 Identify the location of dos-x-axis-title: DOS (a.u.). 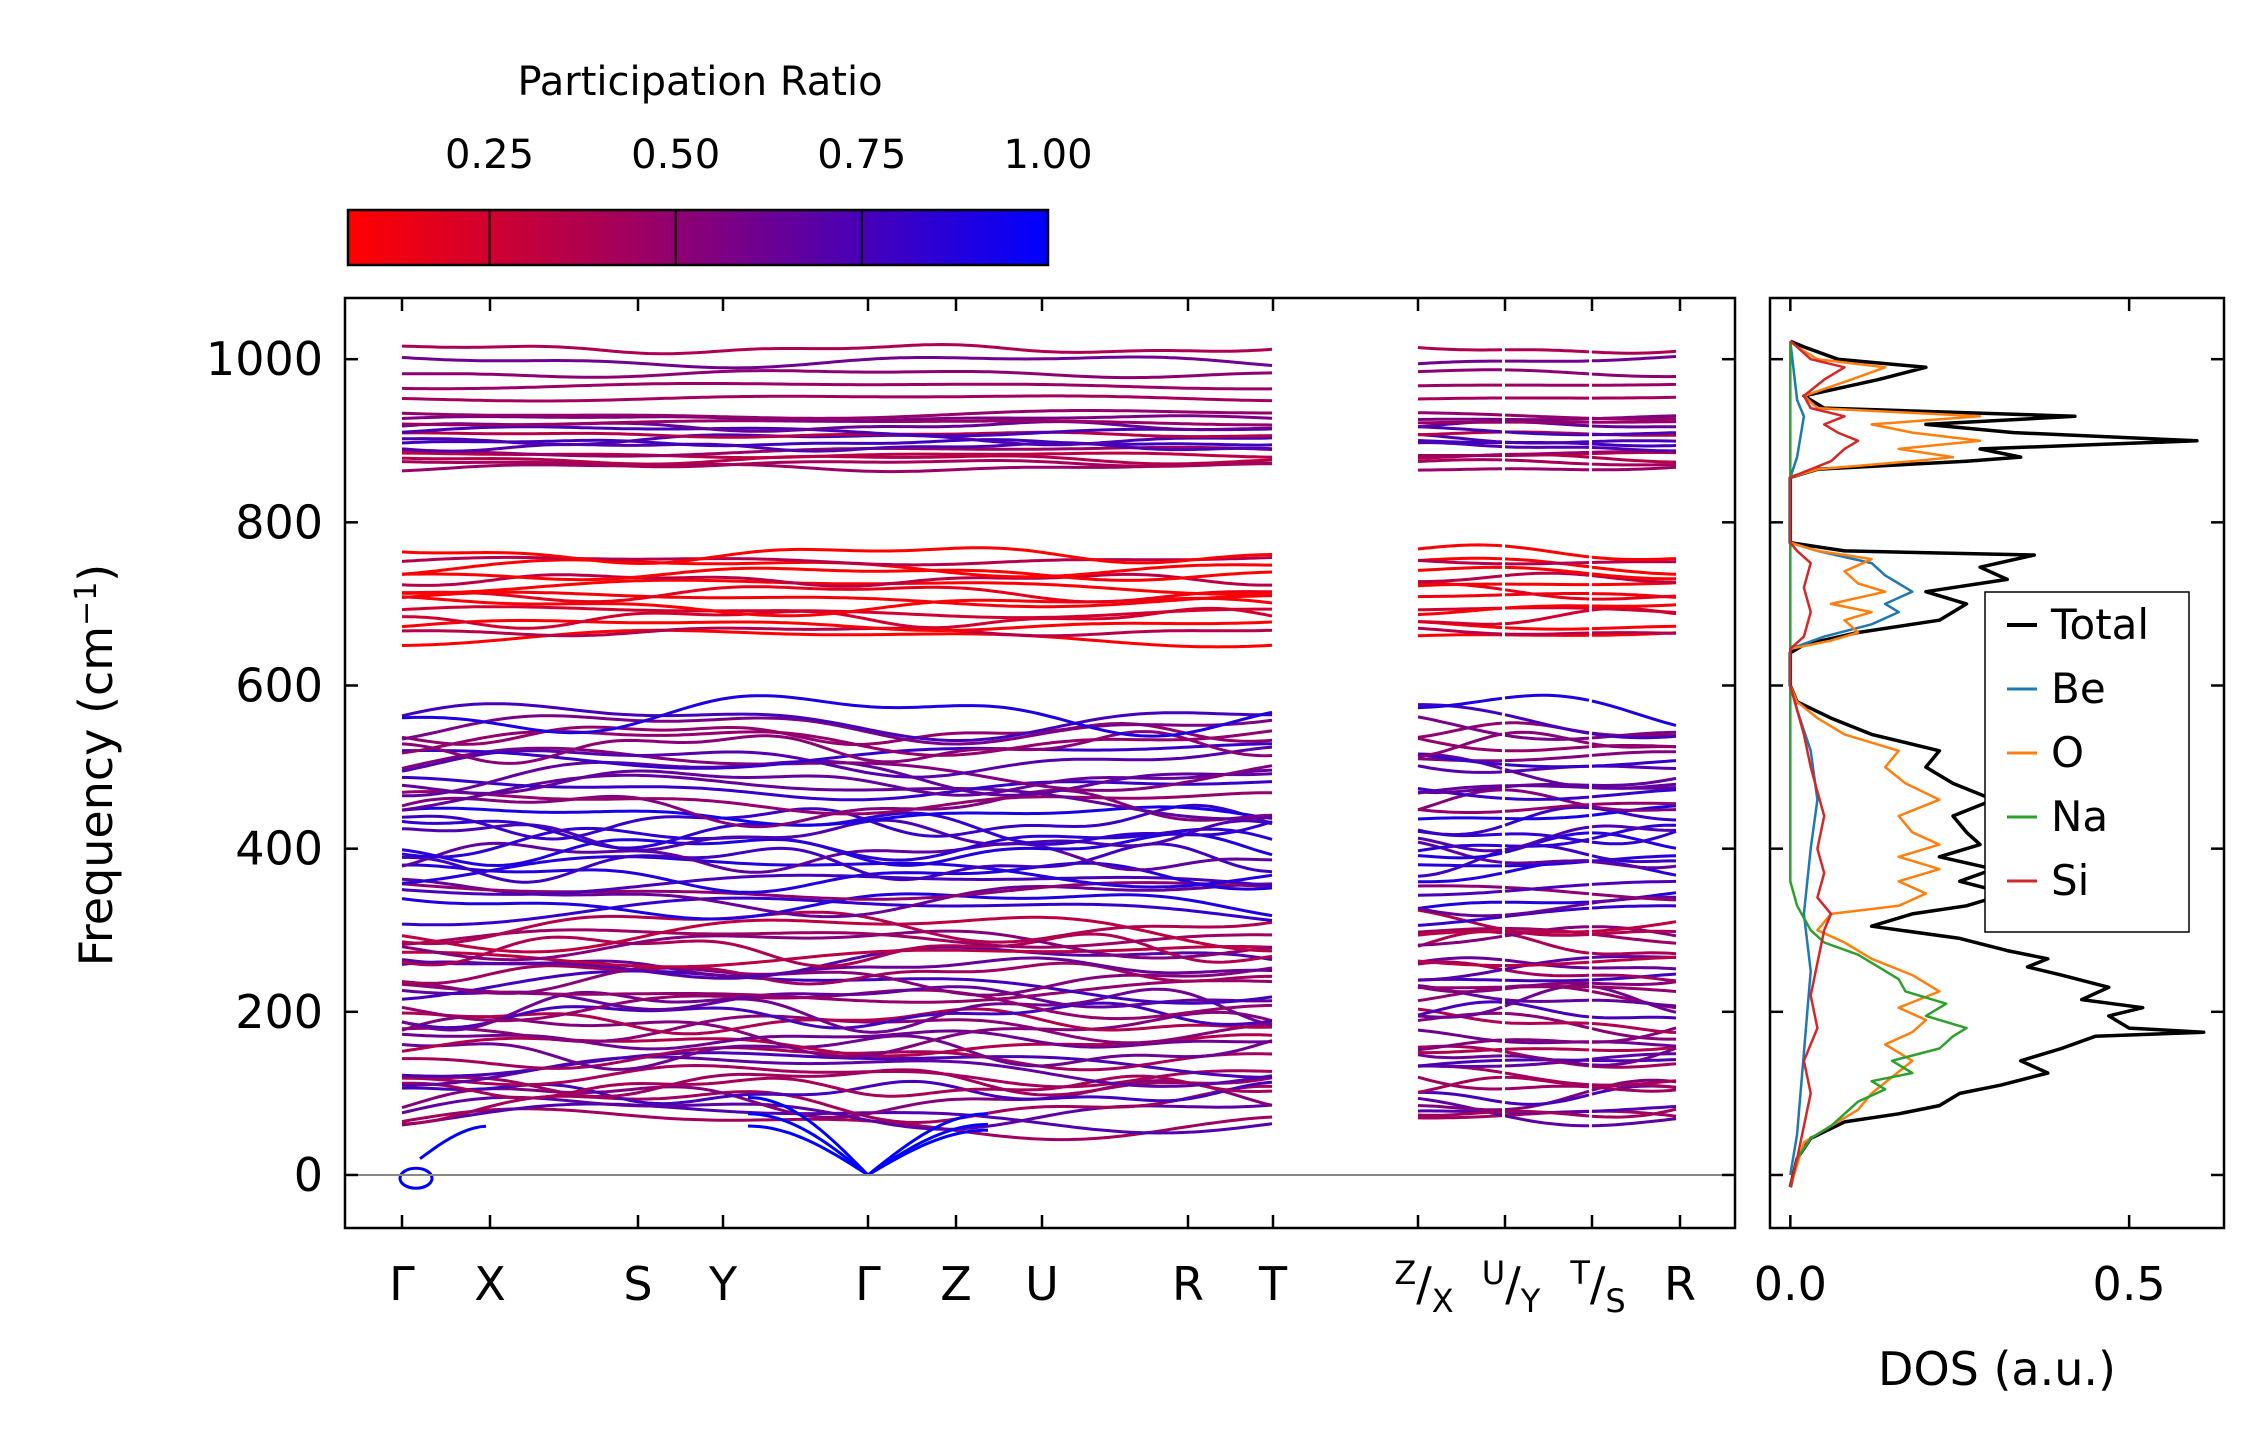
(1997, 1369).